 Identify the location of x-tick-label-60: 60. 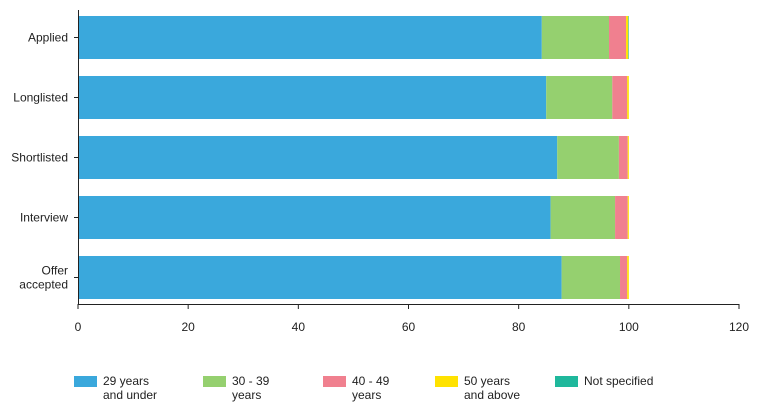
(409, 327).